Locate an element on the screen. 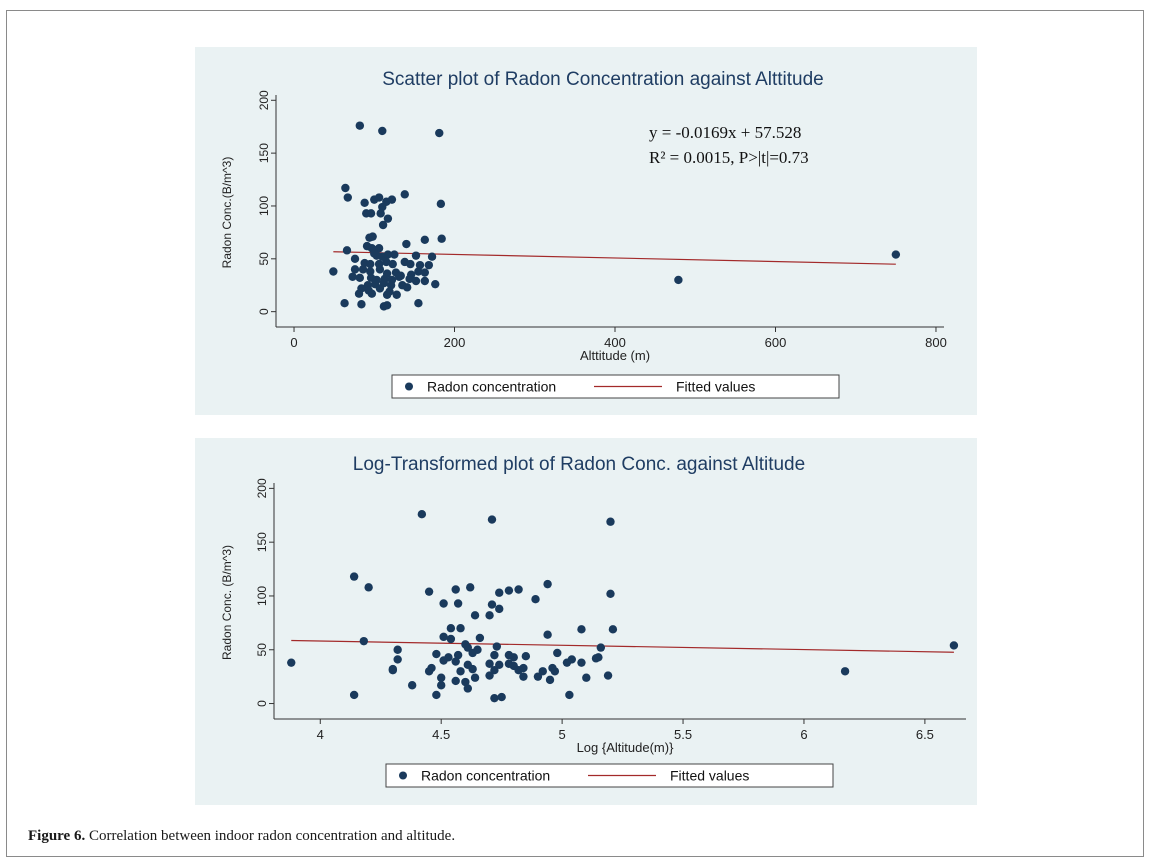 This screenshot has width=1153, height=865. x-tick-label: 200 is located at coordinates (455, 342).